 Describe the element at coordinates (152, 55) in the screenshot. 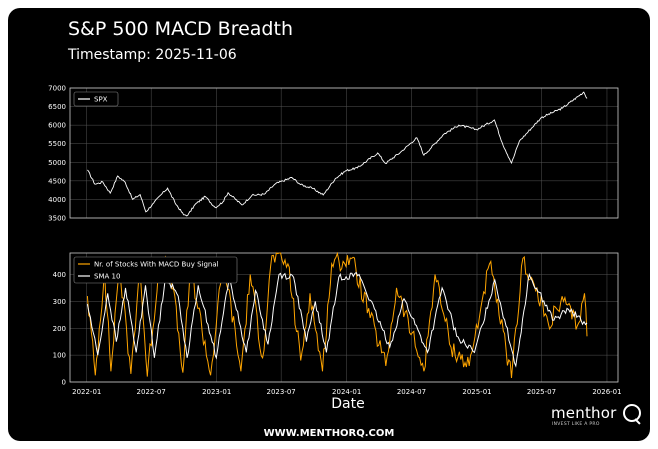

I see `timestamp-label: Timestamp: 2025-11-06` at that location.